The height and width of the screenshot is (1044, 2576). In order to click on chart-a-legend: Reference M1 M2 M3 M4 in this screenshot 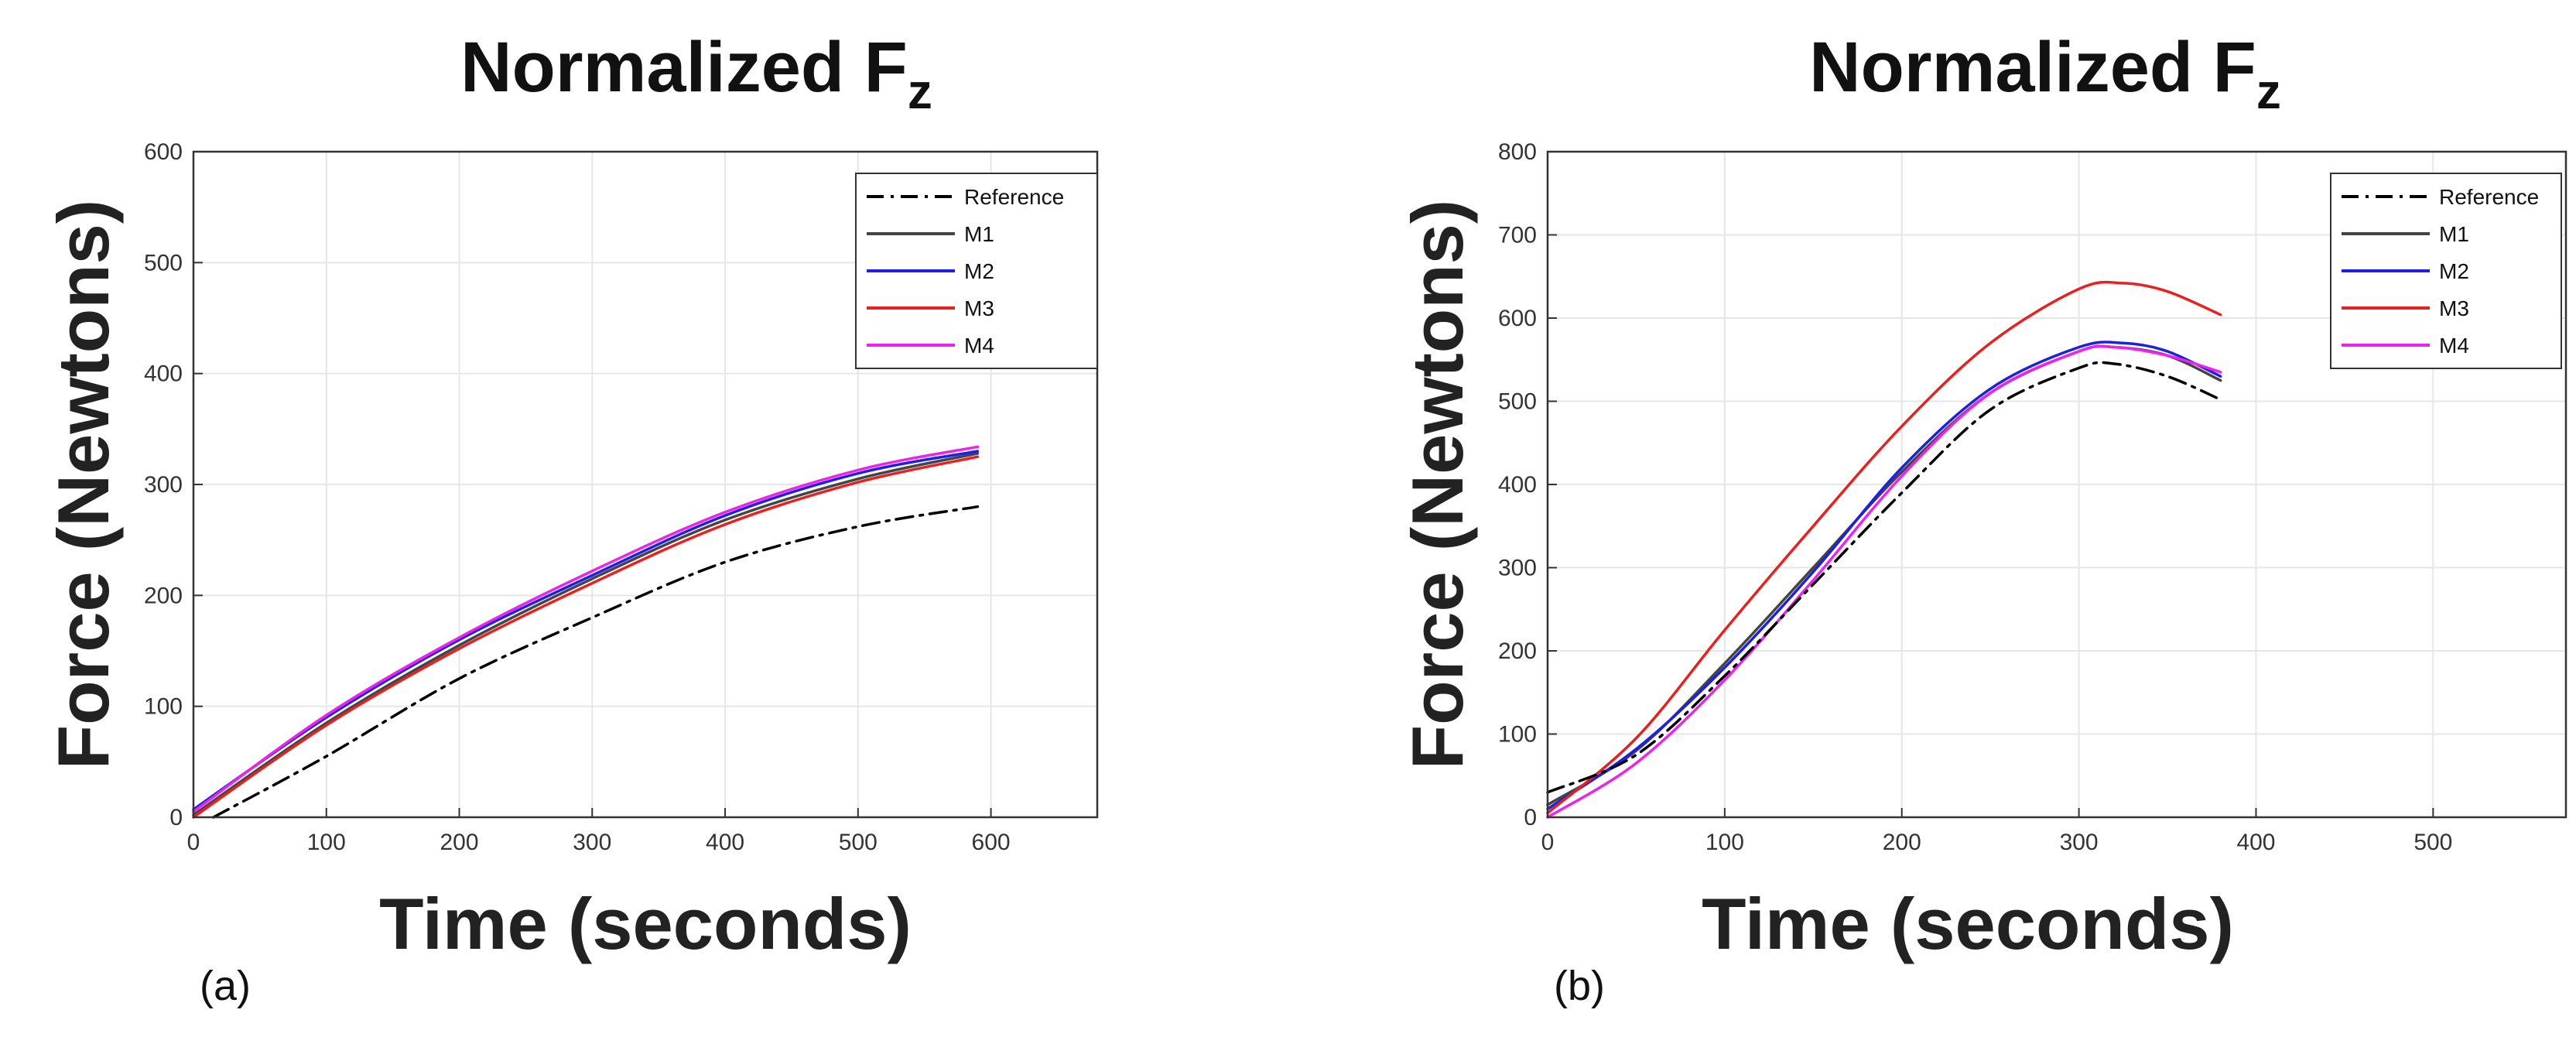, I will do `click(977, 271)`.